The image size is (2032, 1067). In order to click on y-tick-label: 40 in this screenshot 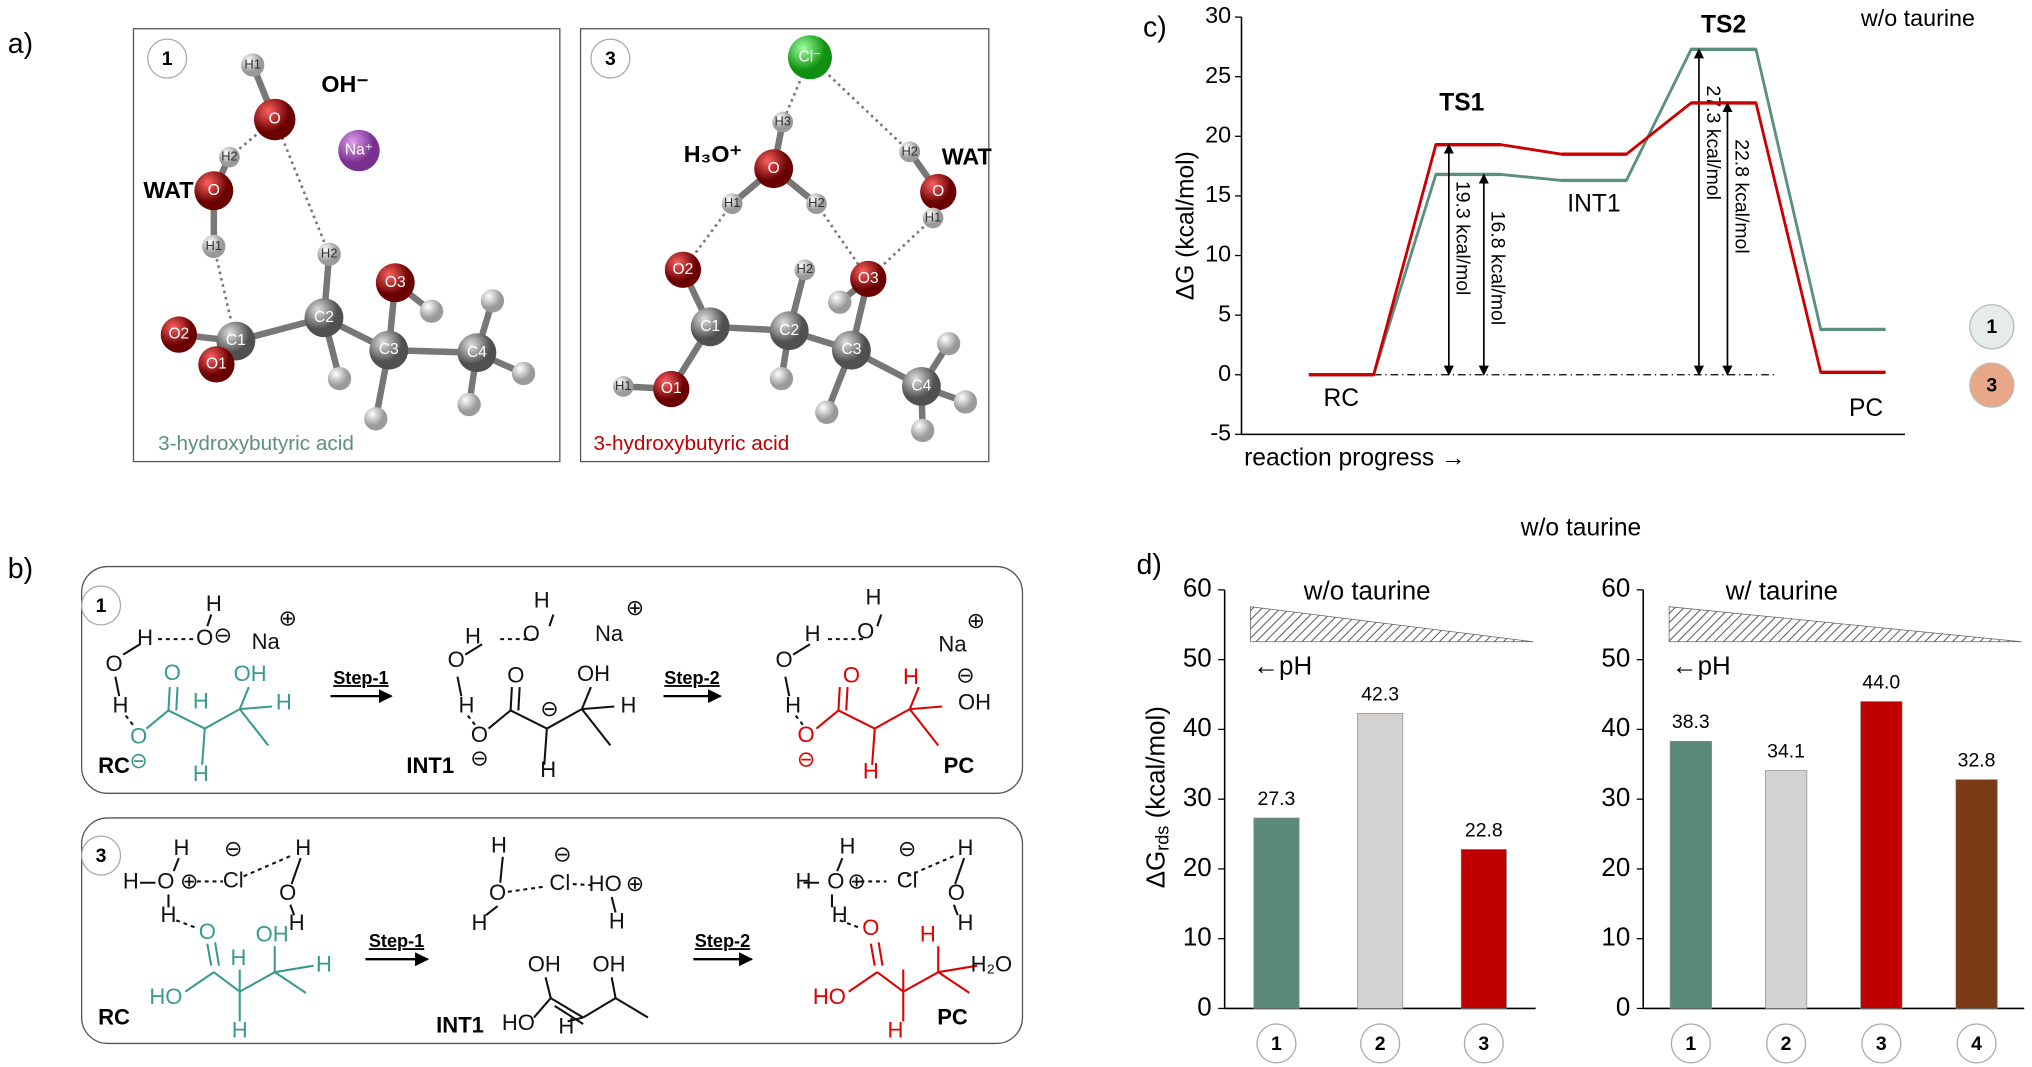, I will do `click(1197, 728)`.